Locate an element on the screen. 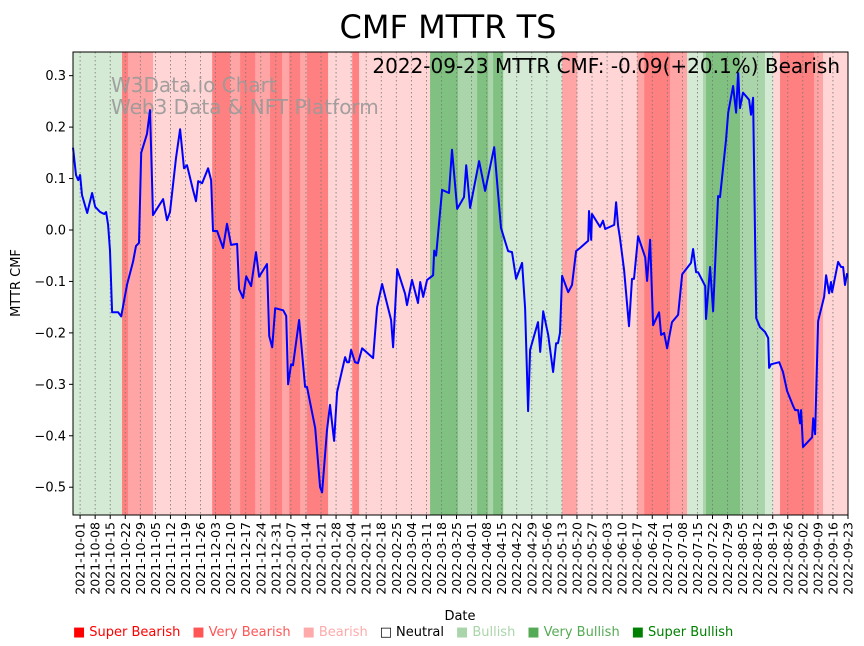 The height and width of the screenshot is (646, 864). x-tick-label: 2022-03-04 is located at coordinates (411, 558).